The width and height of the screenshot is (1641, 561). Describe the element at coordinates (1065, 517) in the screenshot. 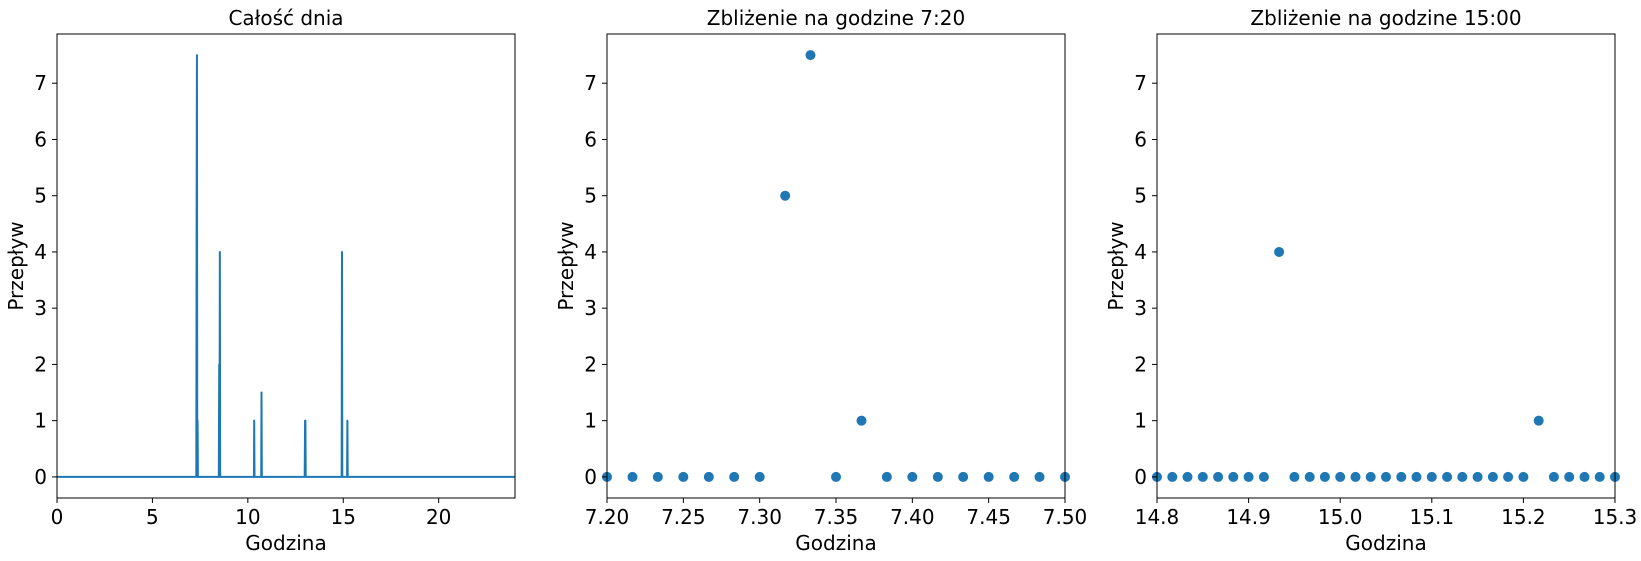

I see `x-tick-label: 7.50` at that location.